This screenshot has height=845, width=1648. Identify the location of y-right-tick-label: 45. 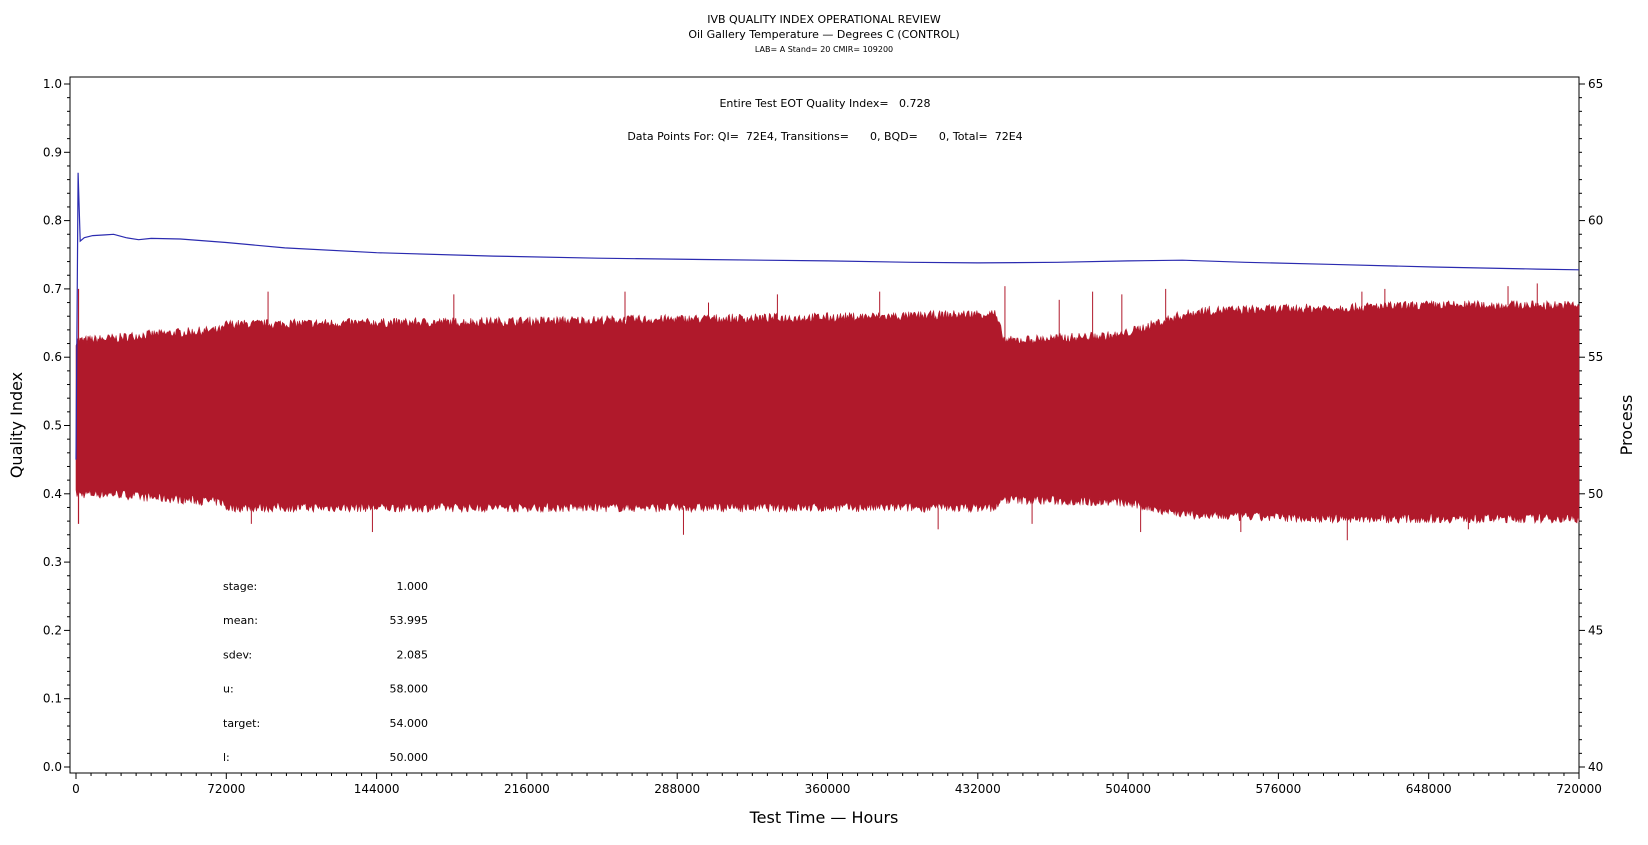
(1595, 630).